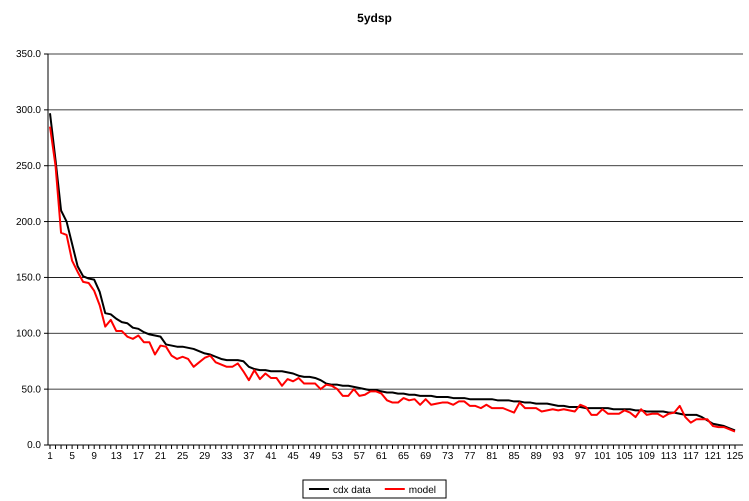 The width and height of the screenshot is (749, 501). What do you see at coordinates (205, 456) in the screenshot?
I see `x-tick-label: 29` at bounding box center [205, 456].